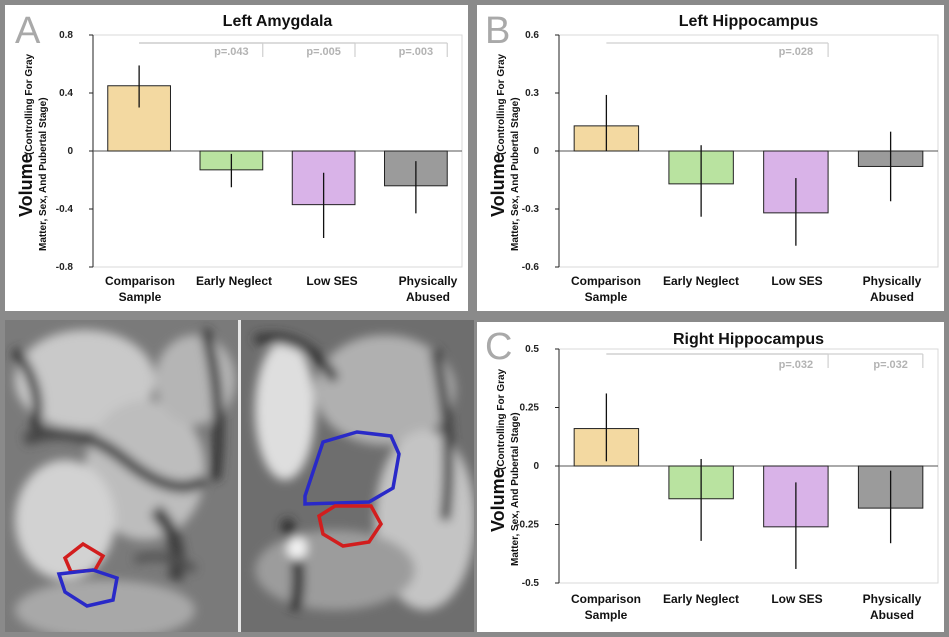  I want to click on y-tick-label: -0.8, so click(65, 267).